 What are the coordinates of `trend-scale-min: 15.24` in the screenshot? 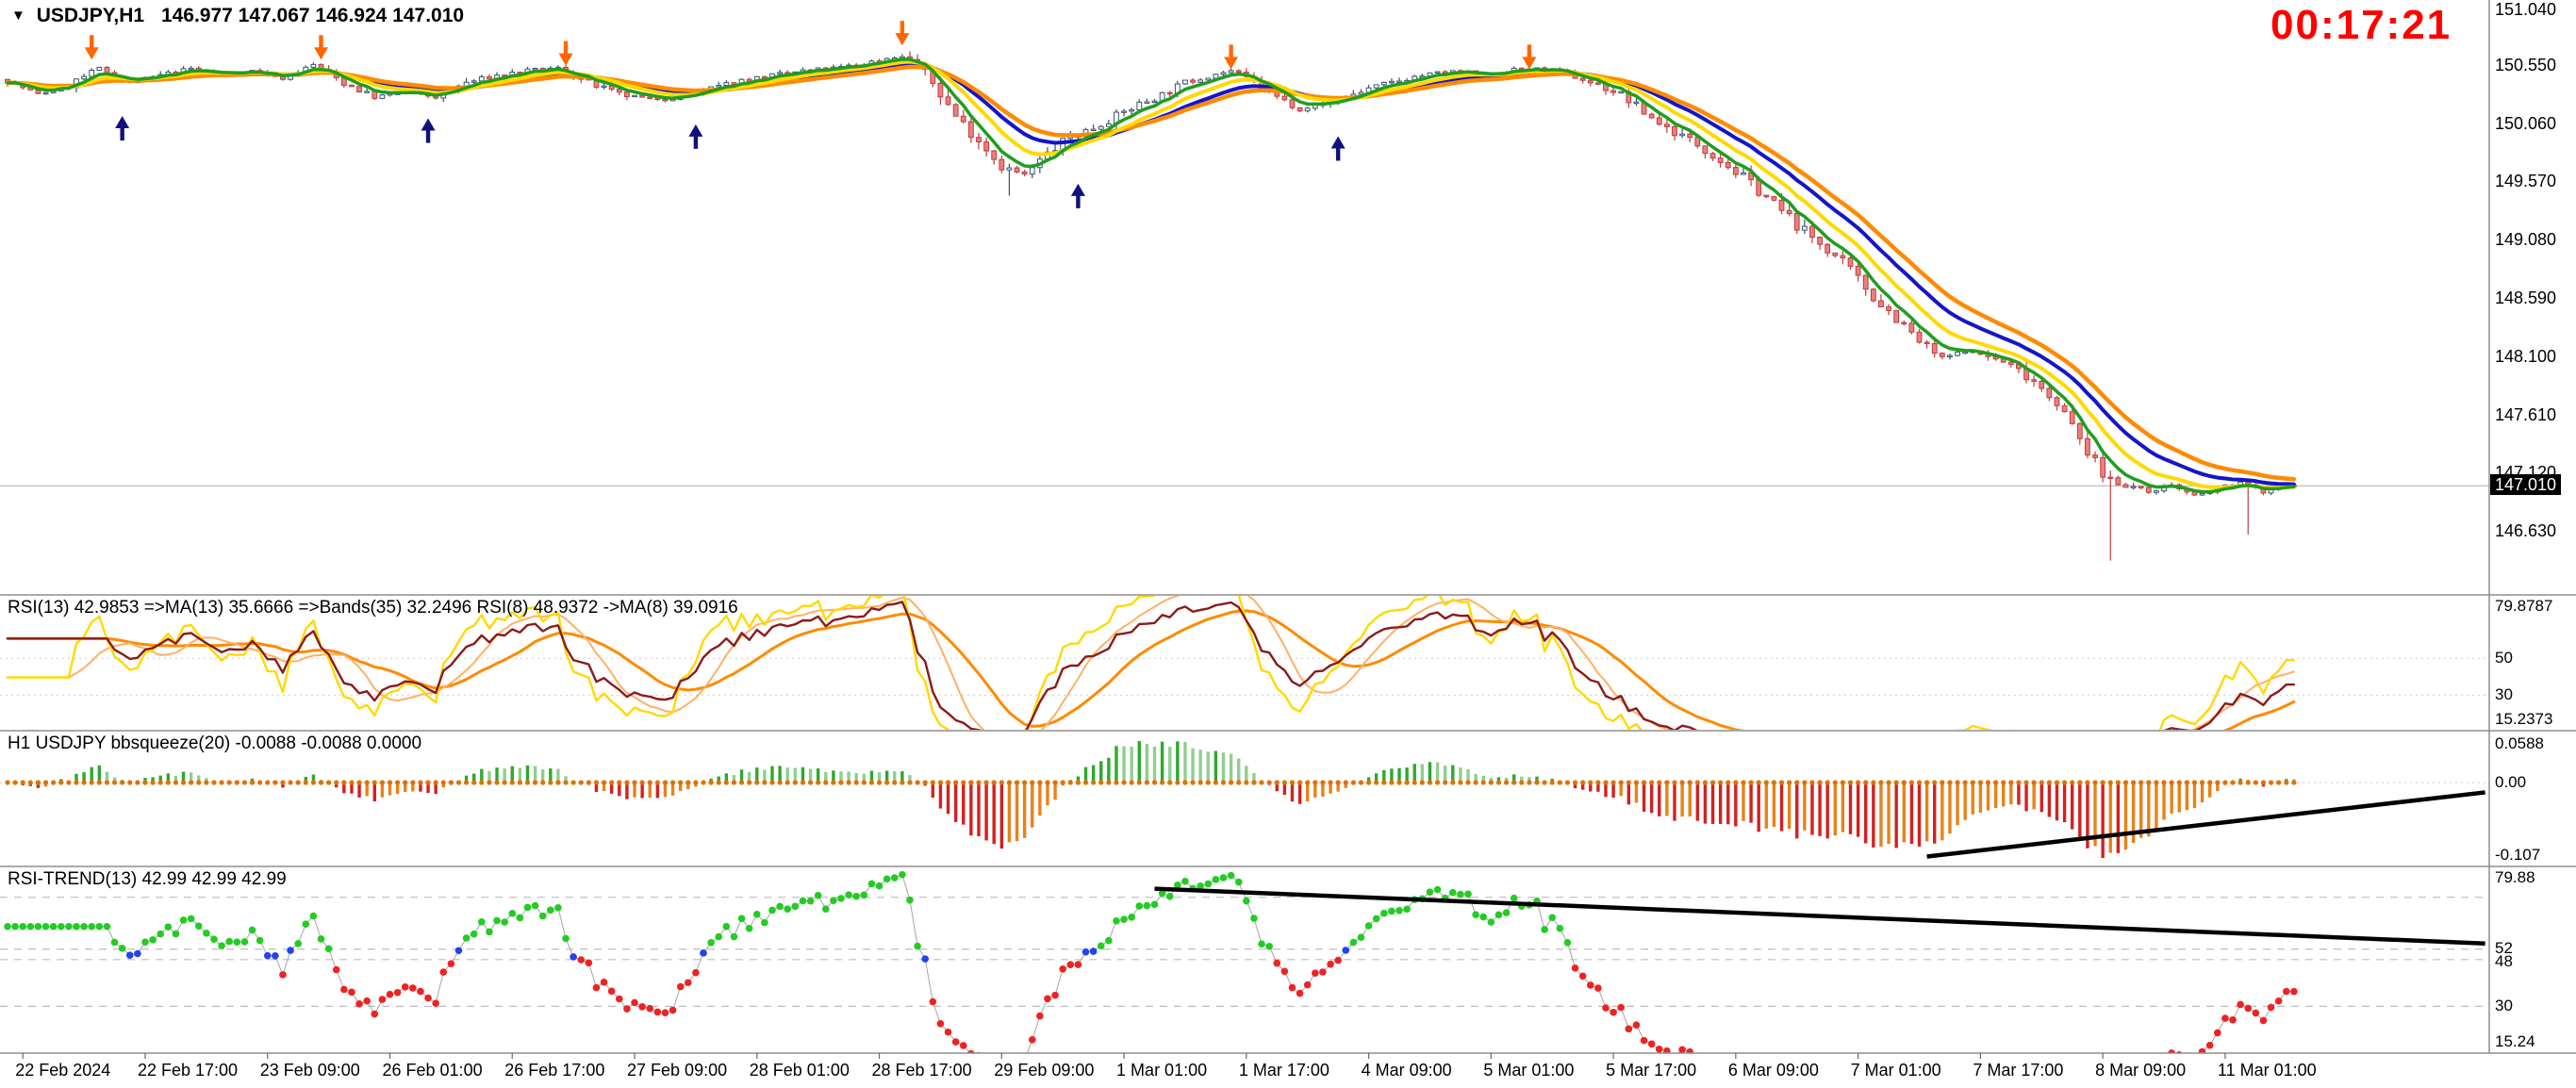 It's located at (2515, 1041).